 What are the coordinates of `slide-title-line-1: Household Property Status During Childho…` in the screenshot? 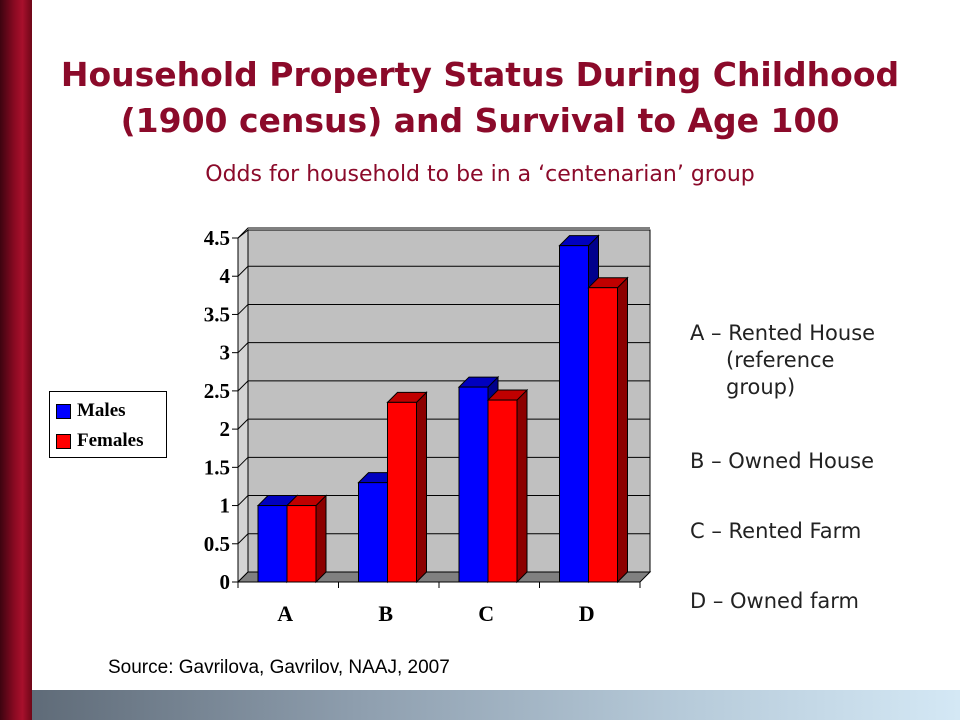 It's located at (480, 74).